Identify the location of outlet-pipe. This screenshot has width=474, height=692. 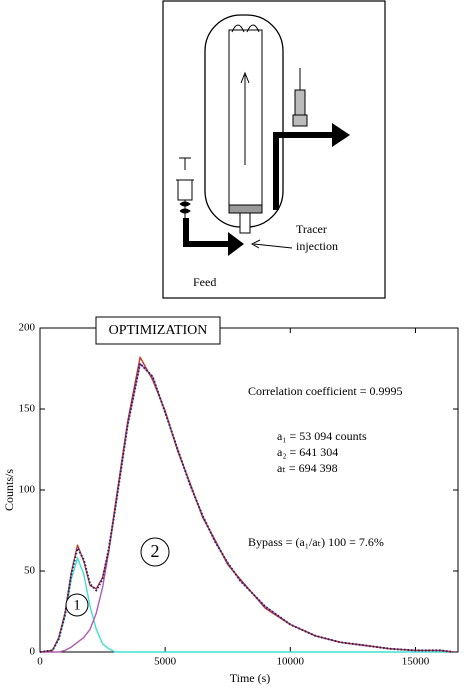
(304, 171).